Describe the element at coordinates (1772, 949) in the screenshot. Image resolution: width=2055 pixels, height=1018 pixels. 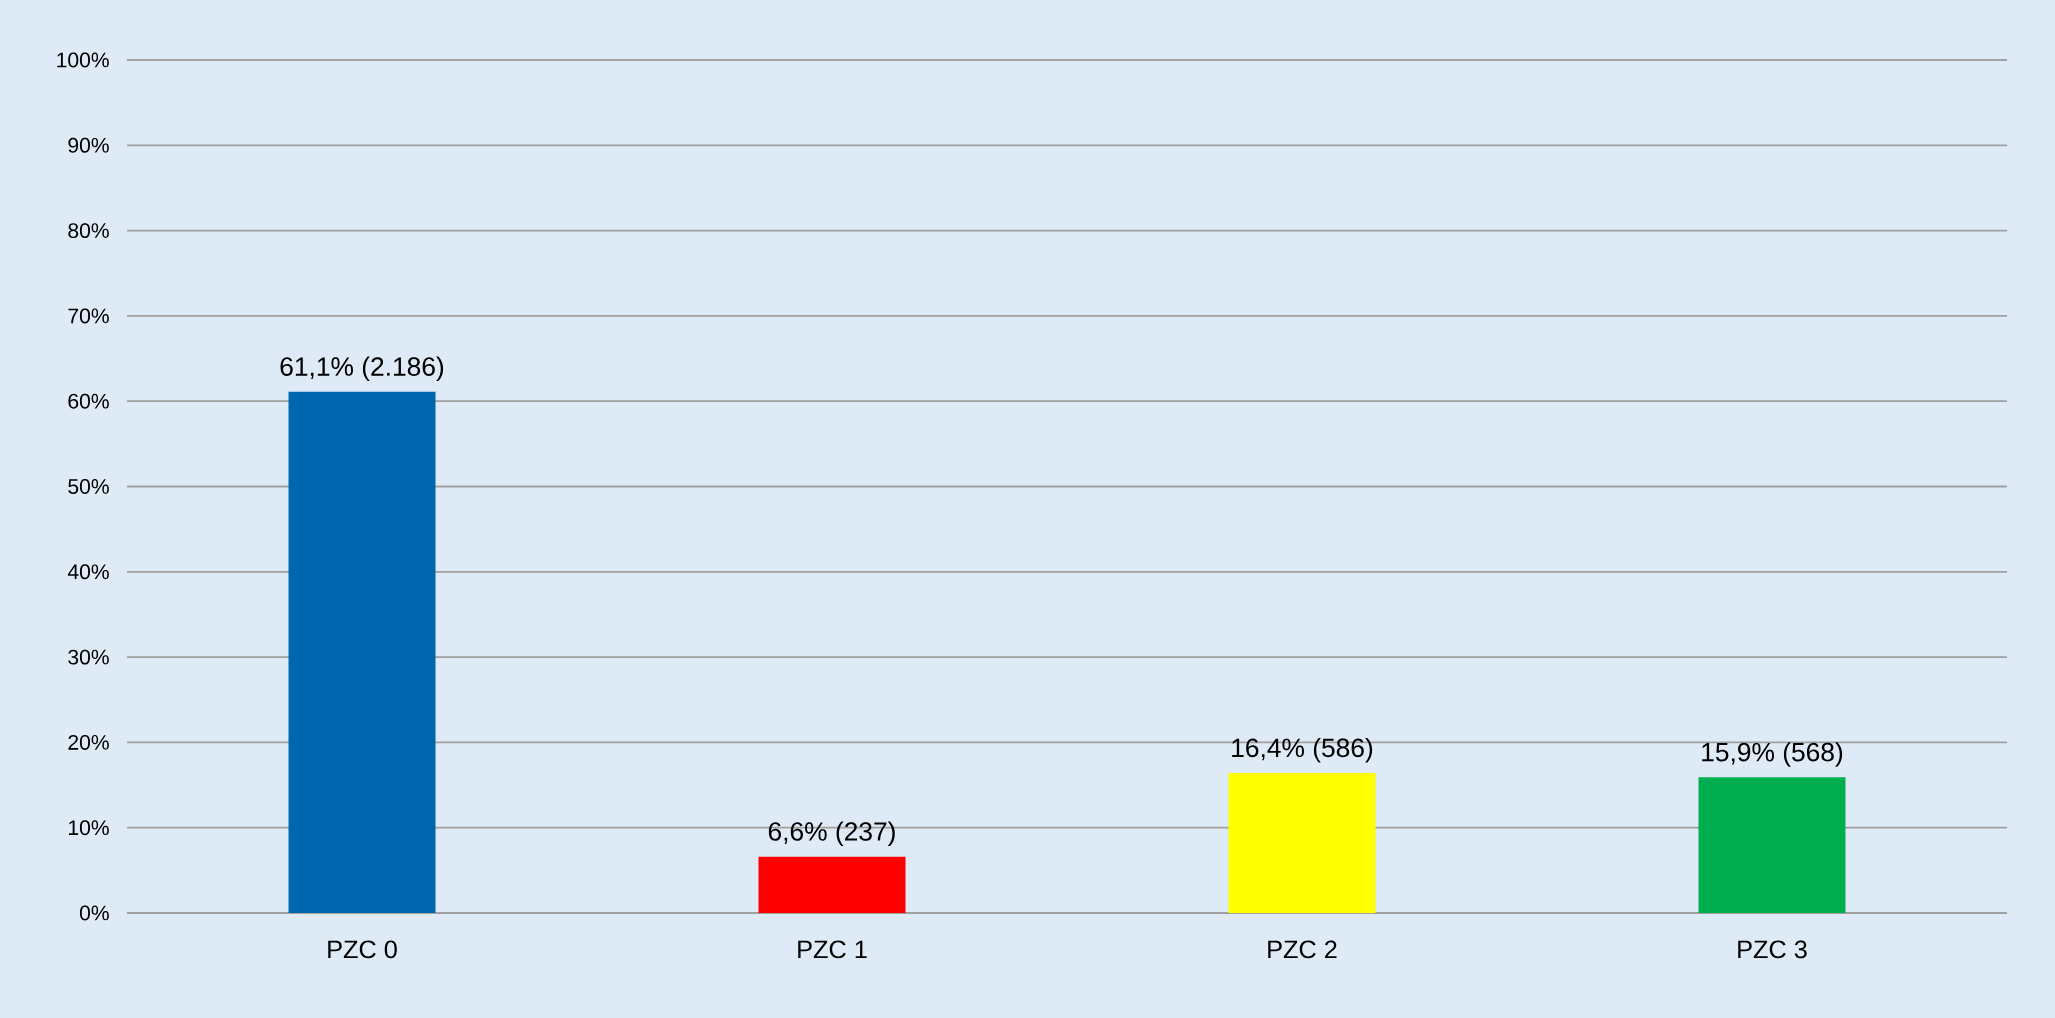
I see `x-tick-label: PZC 3` at that location.